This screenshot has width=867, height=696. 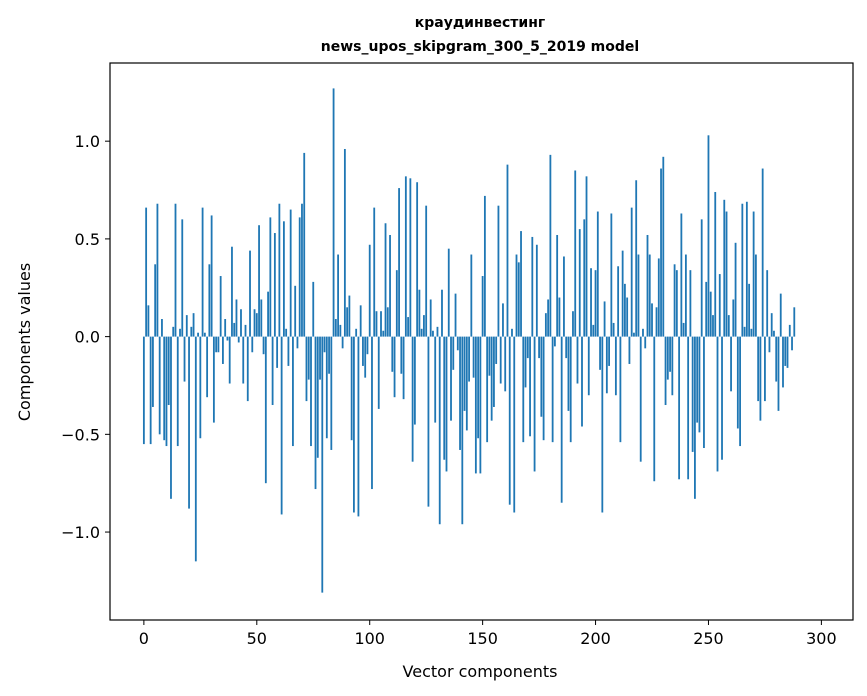 What do you see at coordinates (257, 638) in the screenshot?
I see `x-tick-label: 50` at bounding box center [257, 638].